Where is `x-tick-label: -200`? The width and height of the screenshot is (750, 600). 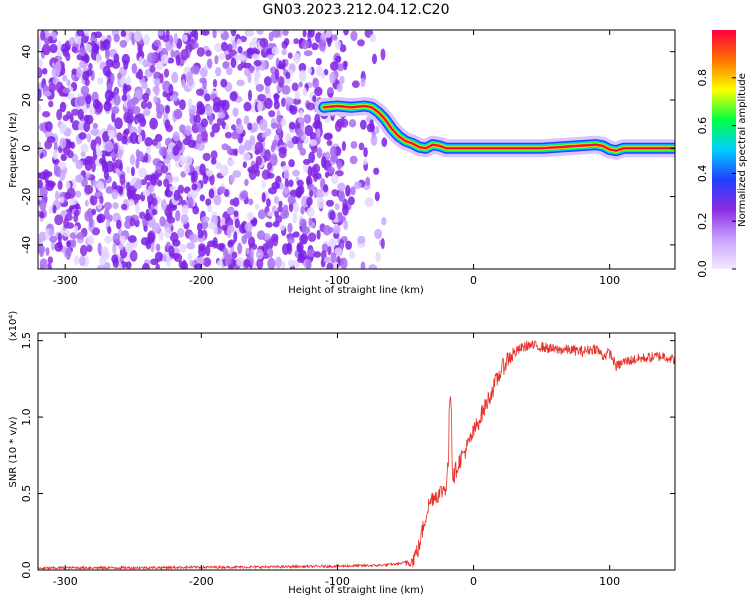 x-tick-label: -200 is located at coordinates (201, 280).